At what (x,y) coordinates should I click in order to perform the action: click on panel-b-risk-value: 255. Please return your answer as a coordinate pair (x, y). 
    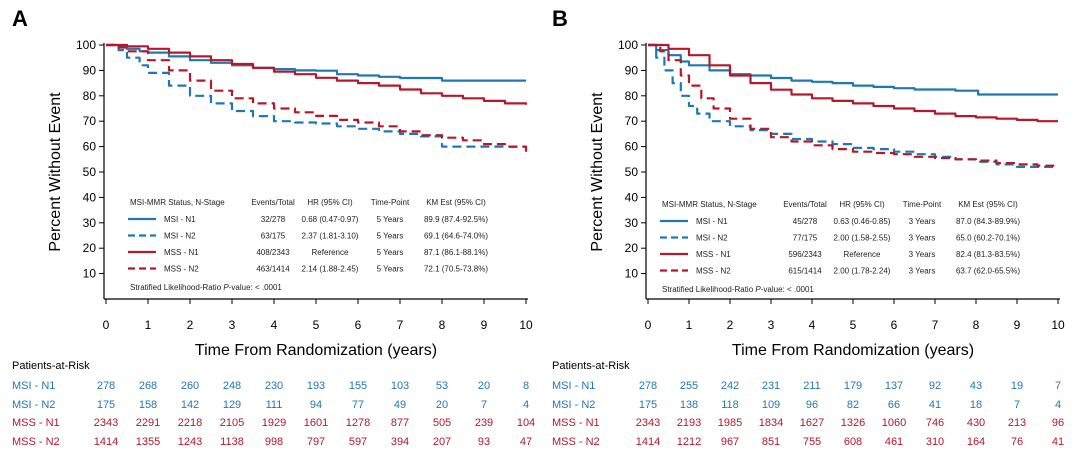
    Looking at the image, I should click on (689, 386).